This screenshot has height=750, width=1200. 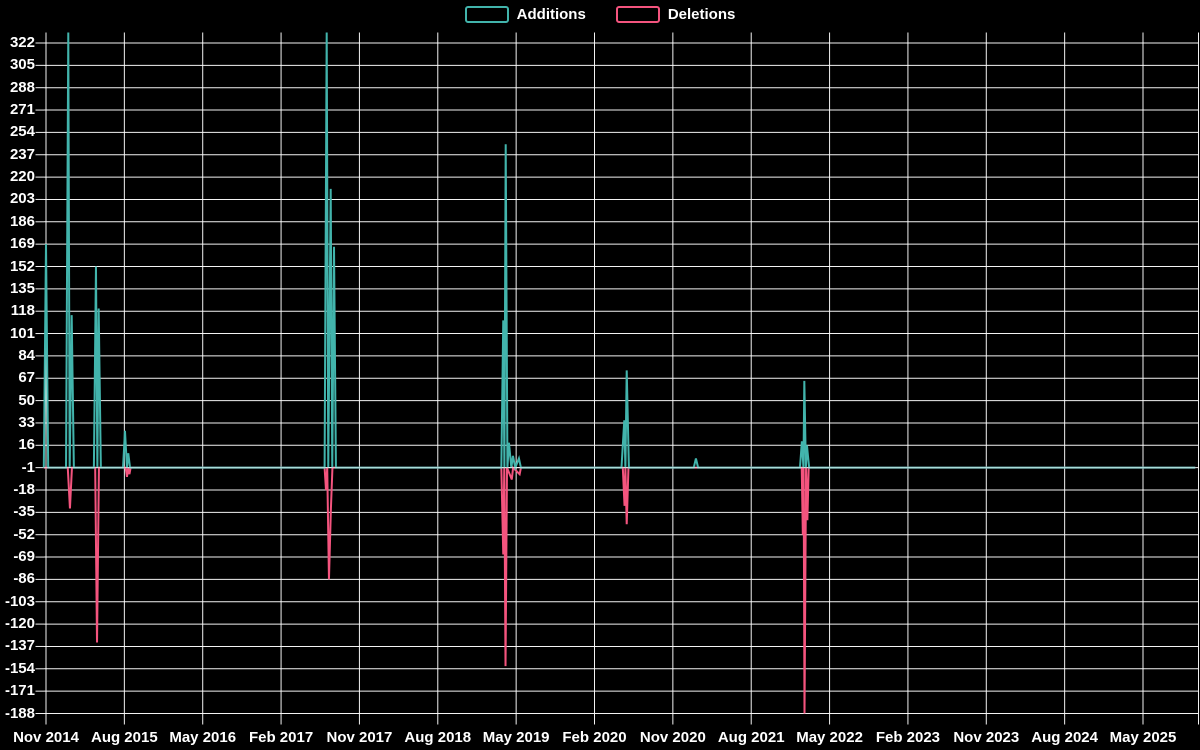 I want to click on y-axis-label: -18, so click(x=24, y=489).